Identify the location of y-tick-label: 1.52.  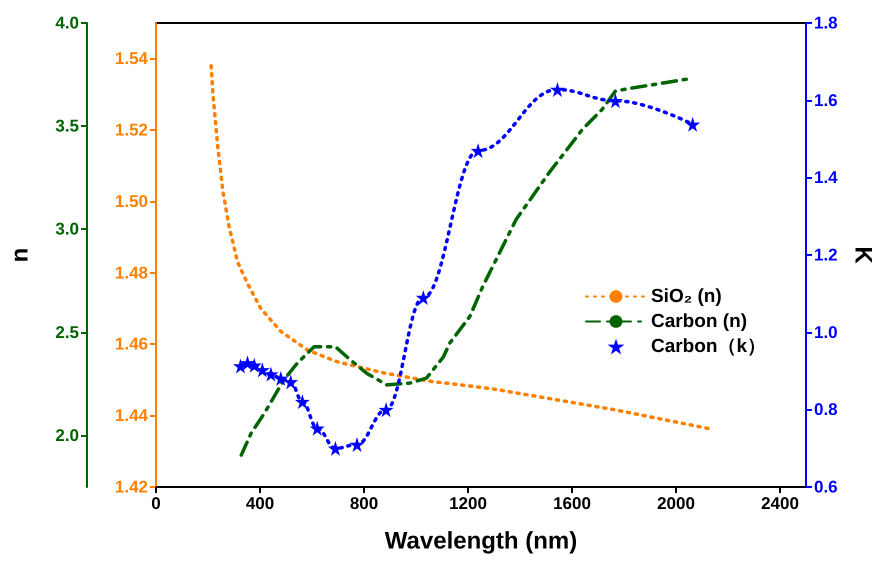
(131, 130).